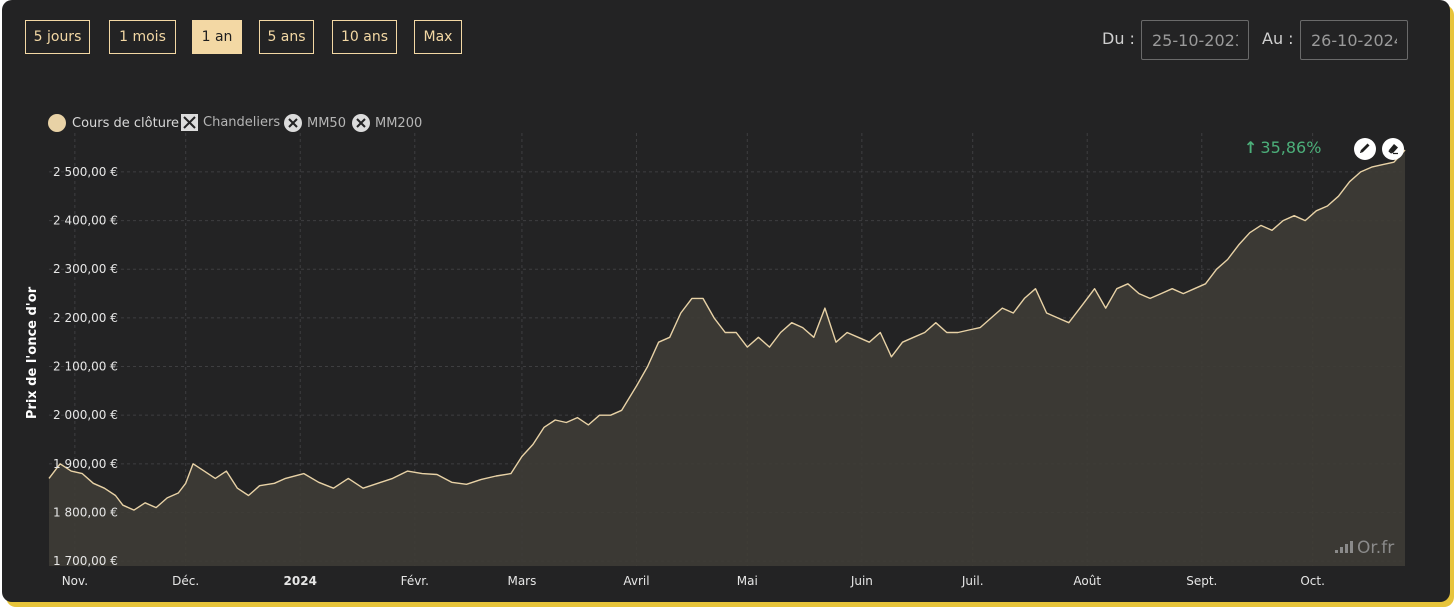 The height and width of the screenshot is (612, 1456). I want to click on x-tick-label: Oct., so click(1312, 581).